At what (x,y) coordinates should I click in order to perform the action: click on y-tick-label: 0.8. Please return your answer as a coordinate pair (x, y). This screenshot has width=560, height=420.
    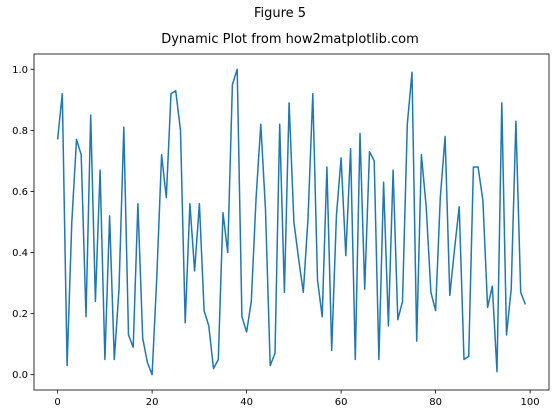
    Looking at the image, I should click on (20, 131).